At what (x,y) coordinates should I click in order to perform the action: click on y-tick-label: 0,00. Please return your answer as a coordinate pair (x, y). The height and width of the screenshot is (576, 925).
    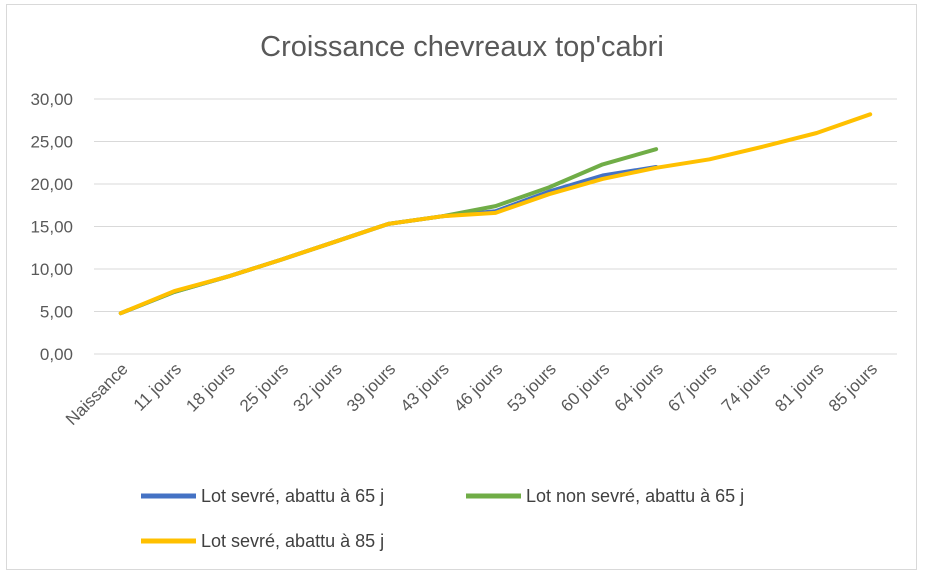
    Looking at the image, I should click on (56, 354).